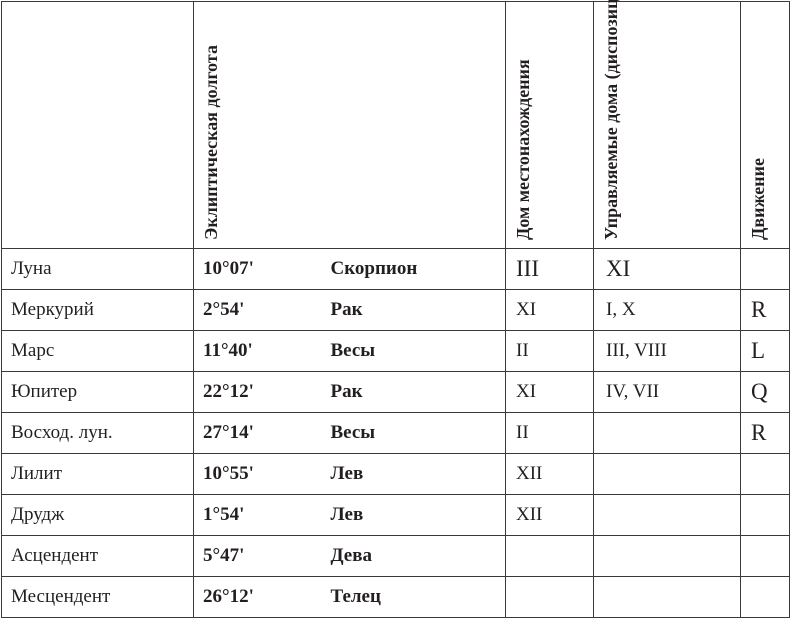 This screenshot has height=618, width=790. I want to click on table-row: Юпитер 22°12' Рак XI IV, VII Q, so click(395, 392).